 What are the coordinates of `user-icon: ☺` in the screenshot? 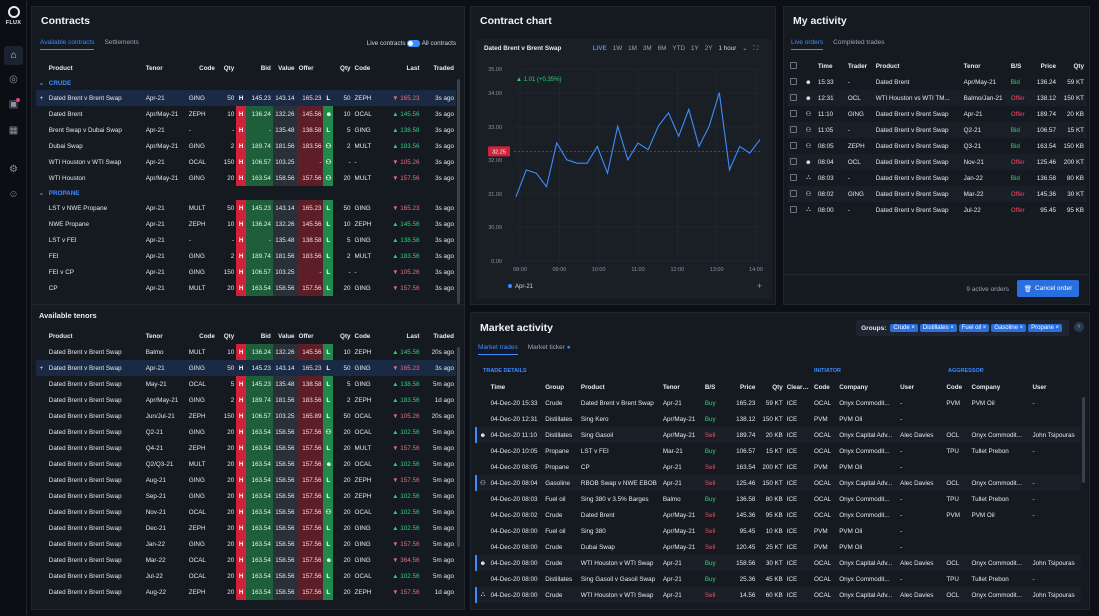 It's located at (13, 194).